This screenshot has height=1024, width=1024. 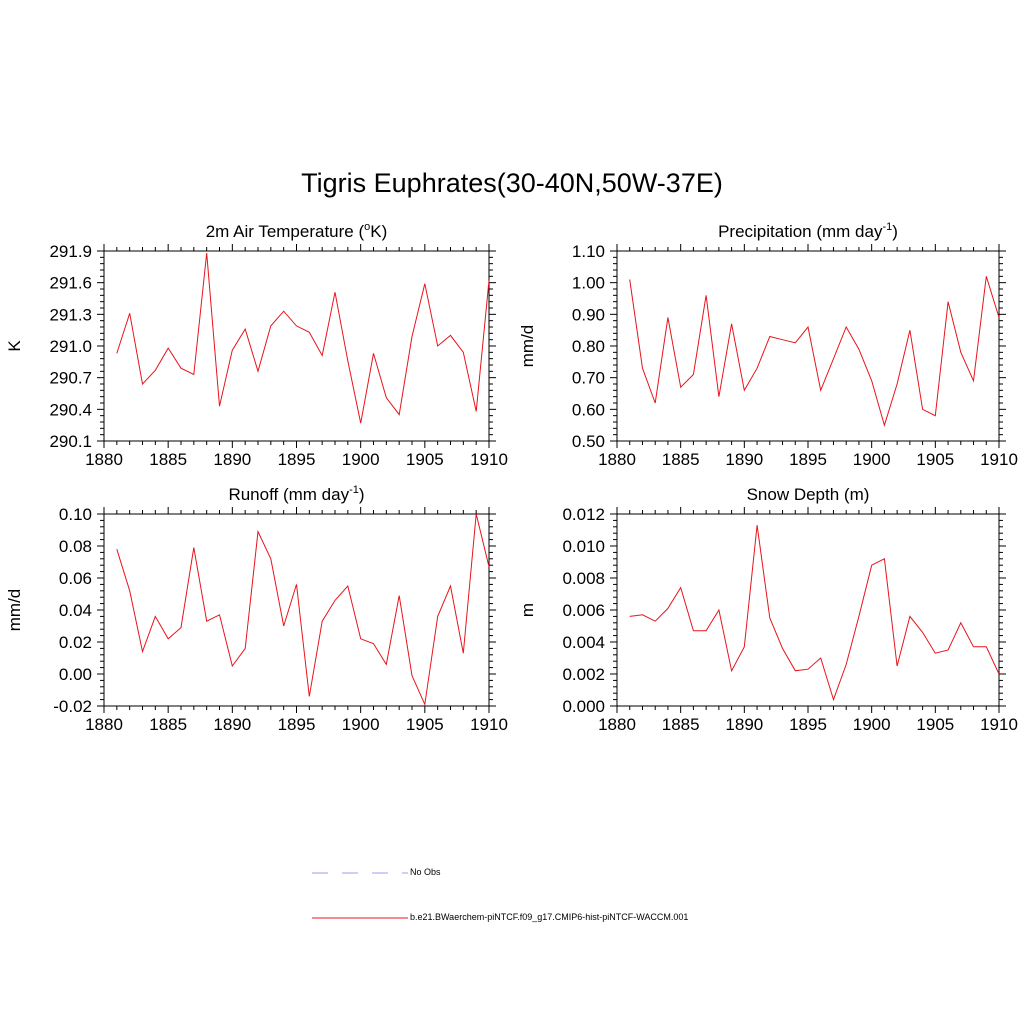 What do you see at coordinates (527, 610) in the screenshot?
I see `y-axis-label: m` at bounding box center [527, 610].